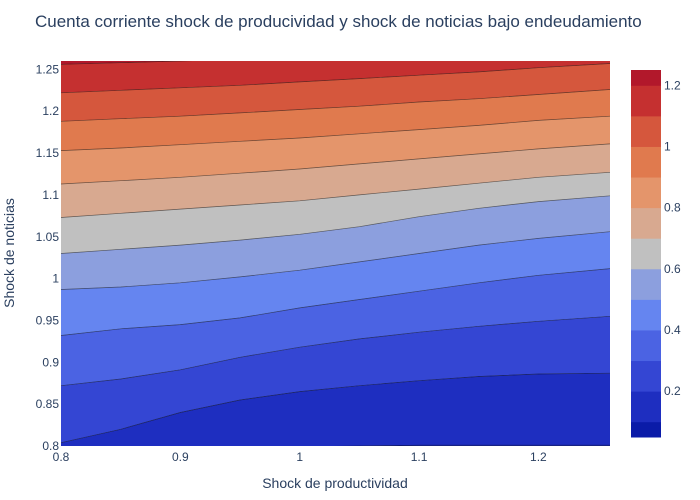  I want to click on colorbar-tick-label: 0.6, so click(672, 269).